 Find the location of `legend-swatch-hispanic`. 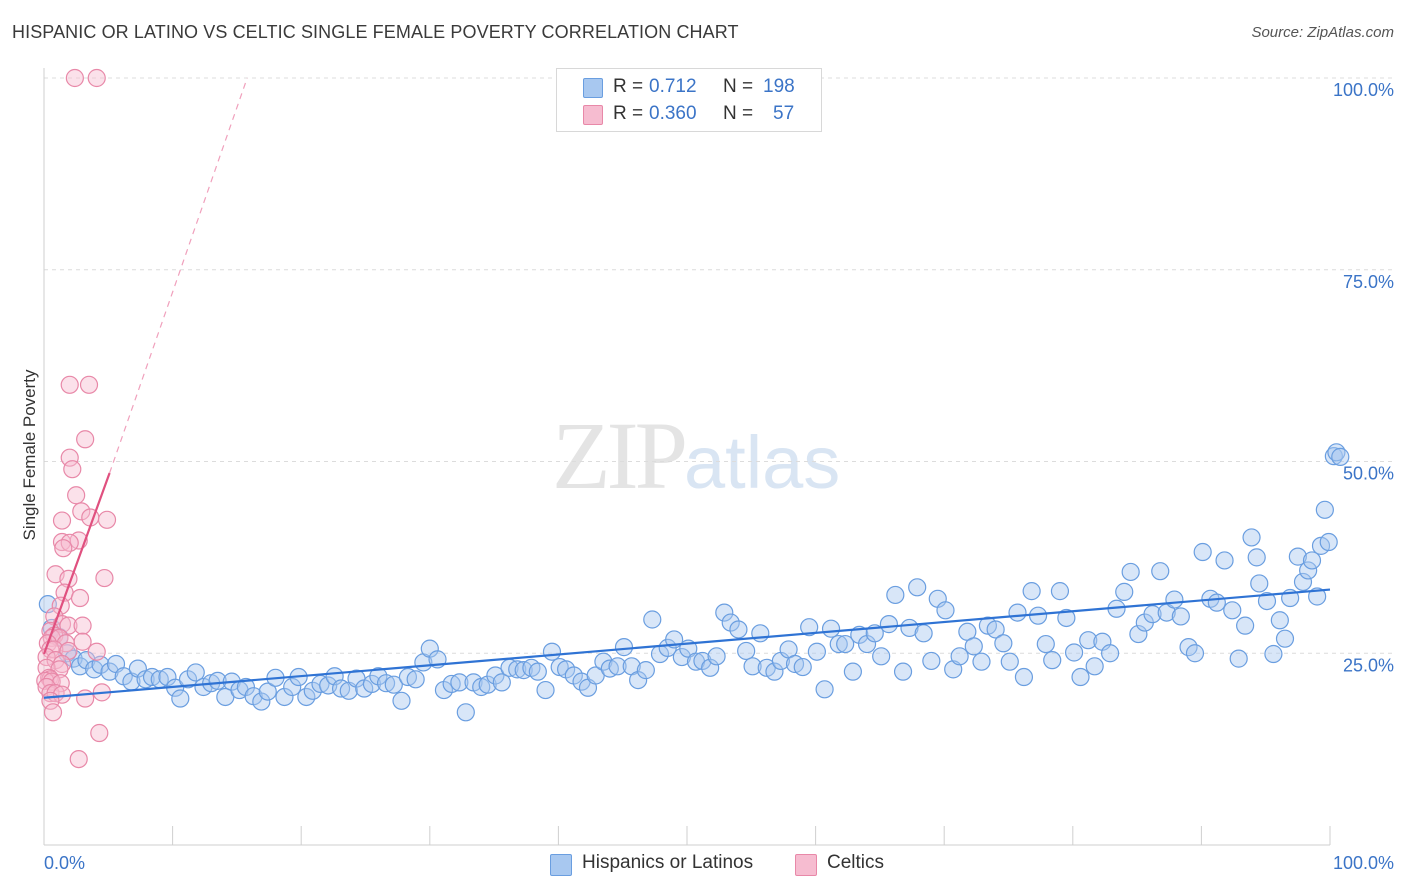

legend-swatch-hispanic is located at coordinates (593, 88).